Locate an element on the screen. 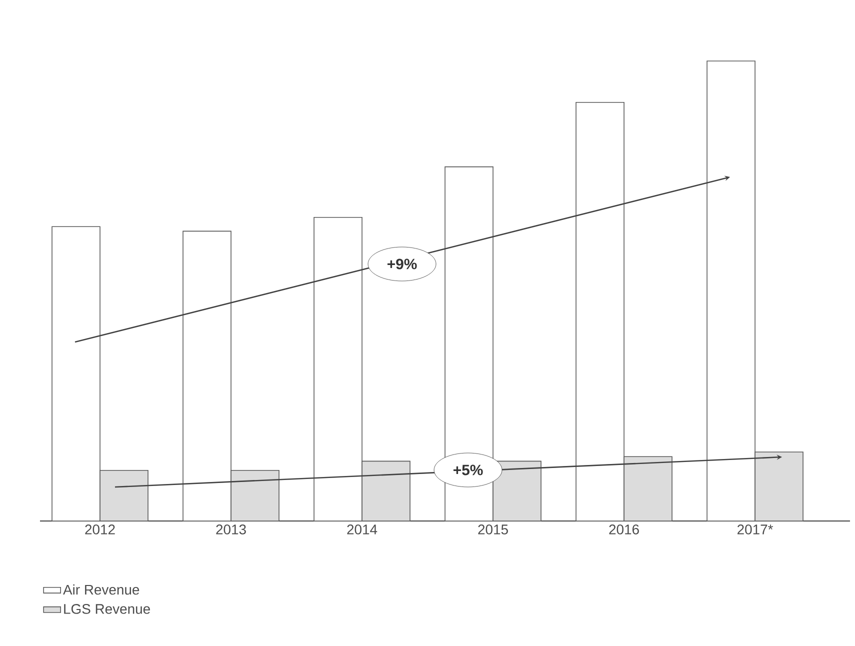 The image size is (855, 646). x-tick-label: 2017* is located at coordinates (756, 529).